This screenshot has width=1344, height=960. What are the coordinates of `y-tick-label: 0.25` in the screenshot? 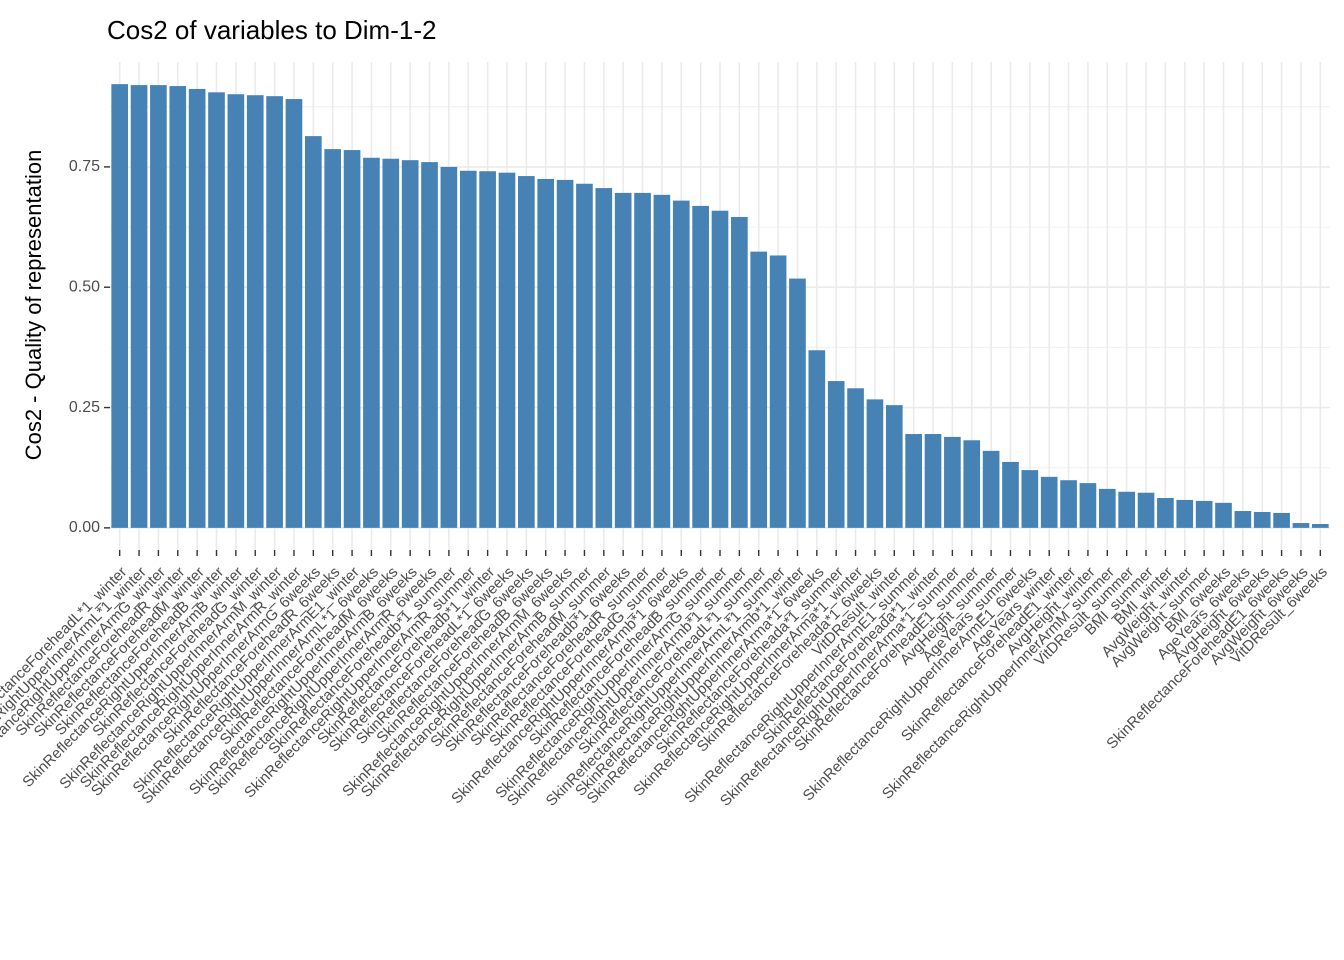 It's located at (84, 407).